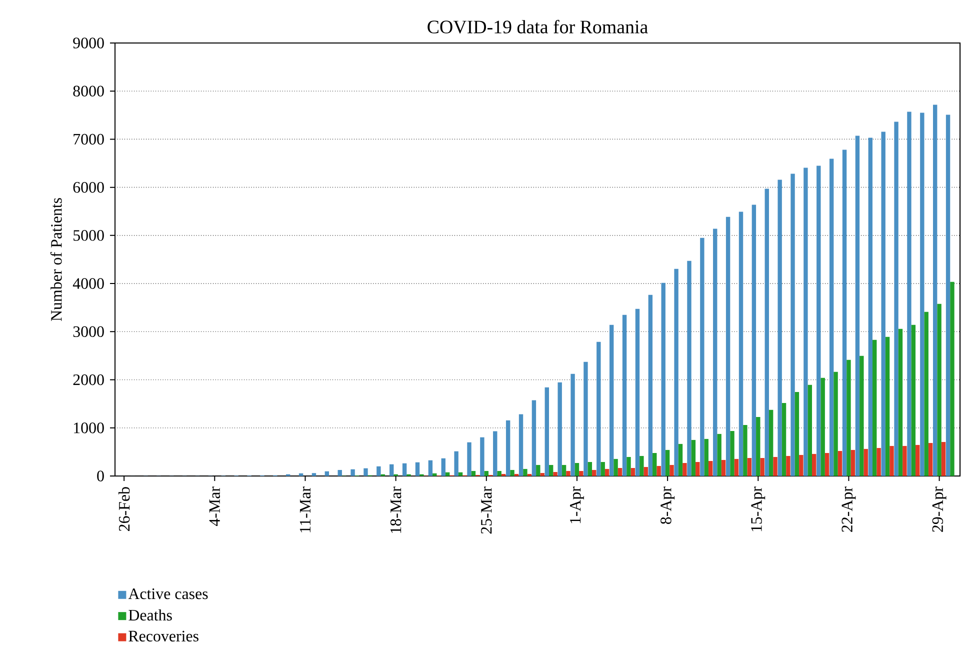 This screenshot has height=654, width=961. Describe the element at coordinates (89, 235) in the screenshot. I see `y-tick-label: 5000` at that location.